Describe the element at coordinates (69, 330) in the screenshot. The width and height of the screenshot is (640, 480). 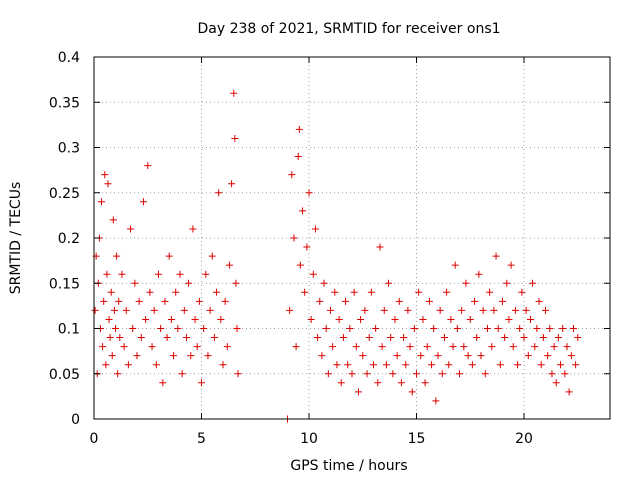
I see `y-tick-label: 0.1` at that location.